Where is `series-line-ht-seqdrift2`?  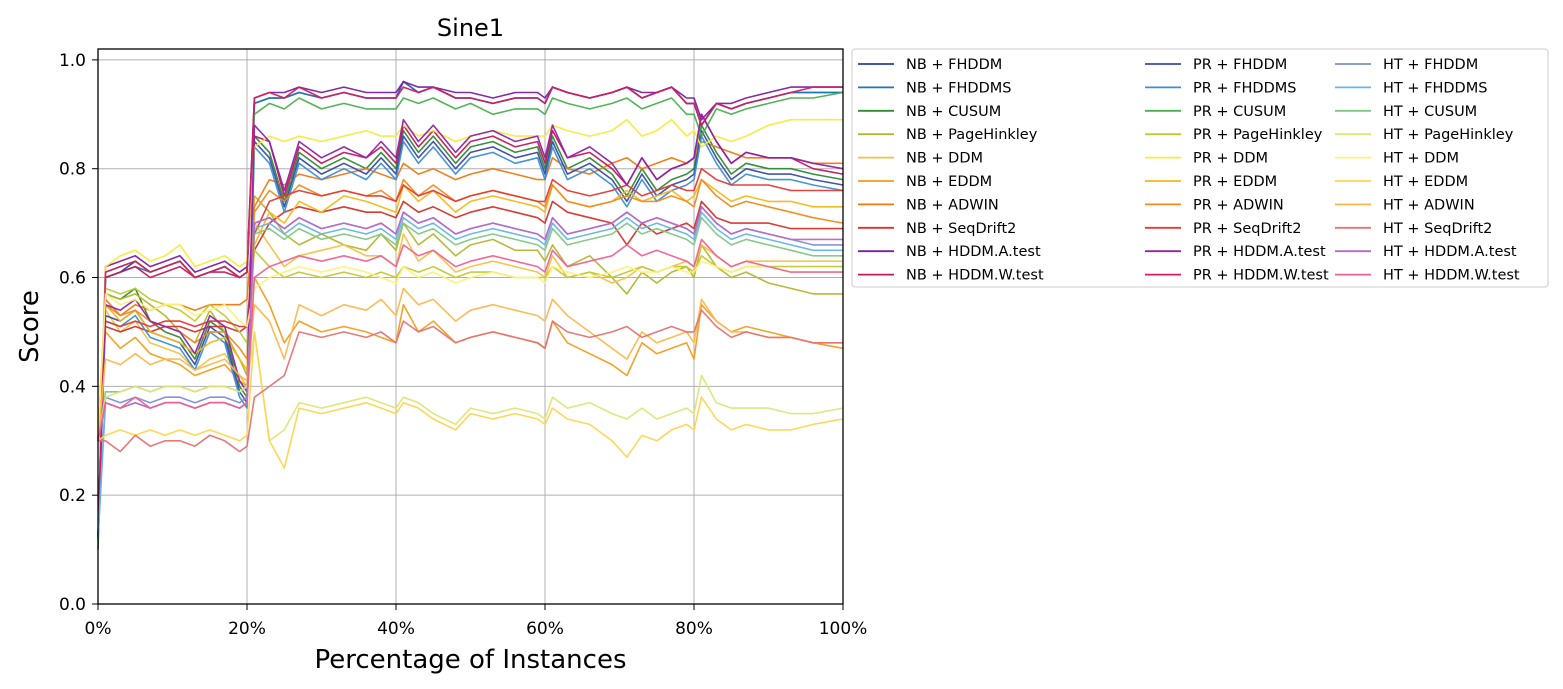 series-line-ht-seqdrift2 is located at coordinates (470, 381).